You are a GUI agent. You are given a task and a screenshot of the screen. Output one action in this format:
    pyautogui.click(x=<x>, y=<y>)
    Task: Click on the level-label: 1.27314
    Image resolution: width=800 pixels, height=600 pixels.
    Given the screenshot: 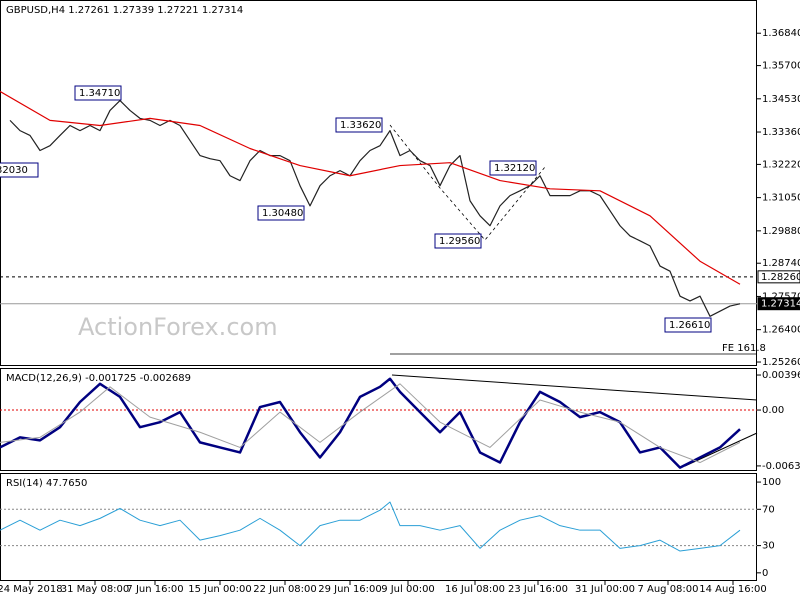 What is the action you would take?
    pyautogui.click(x=780, y=304)
    